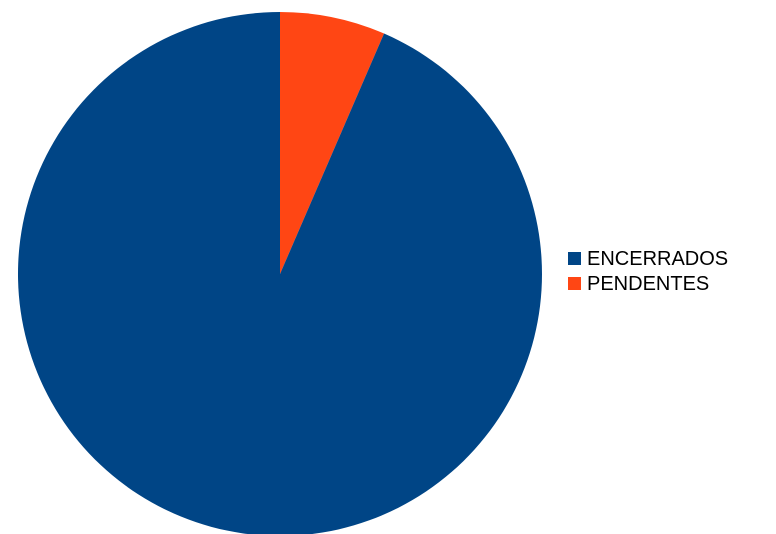 This screenshot has width=776, height=534. I want to click on legend-item-encerrados: ENCERRADOS, so click(648, 258).